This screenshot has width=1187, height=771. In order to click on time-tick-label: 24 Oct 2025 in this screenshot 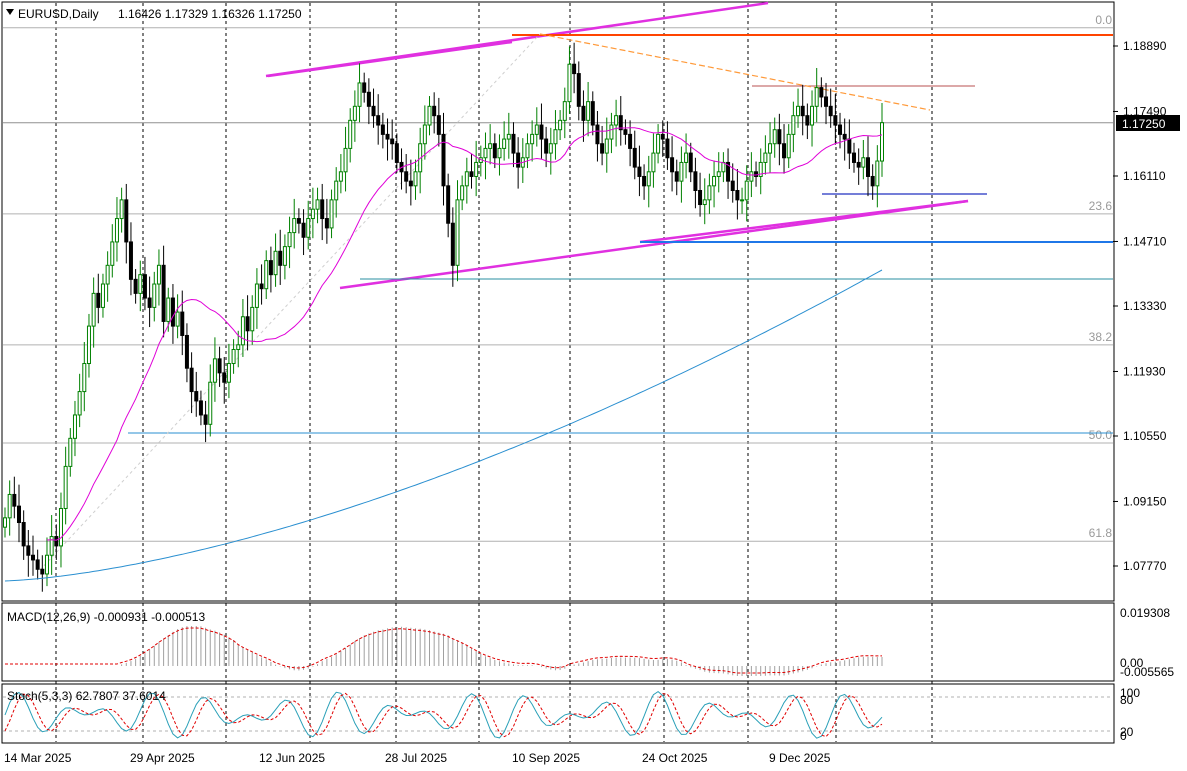, I will do `click(675, 758)`.